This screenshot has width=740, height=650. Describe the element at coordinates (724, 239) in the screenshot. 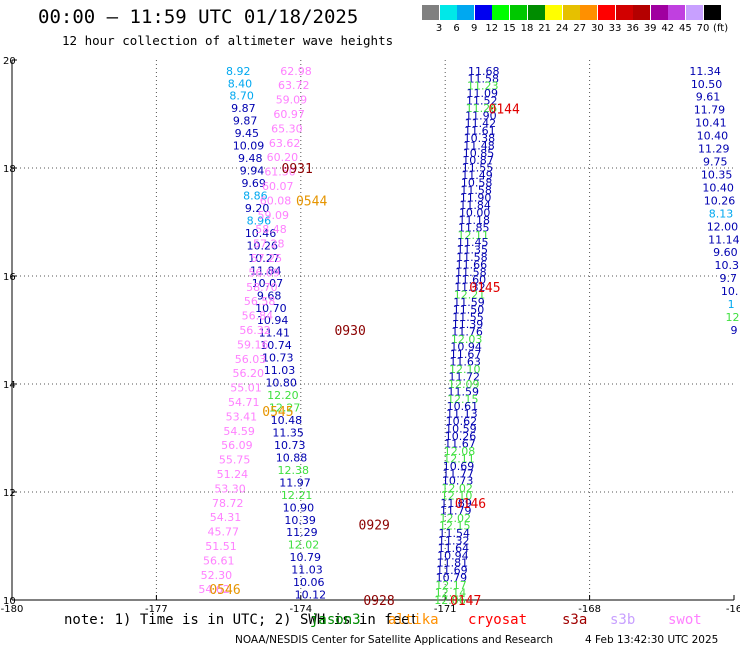

I see `wave-height-point: 11.14` at that location.